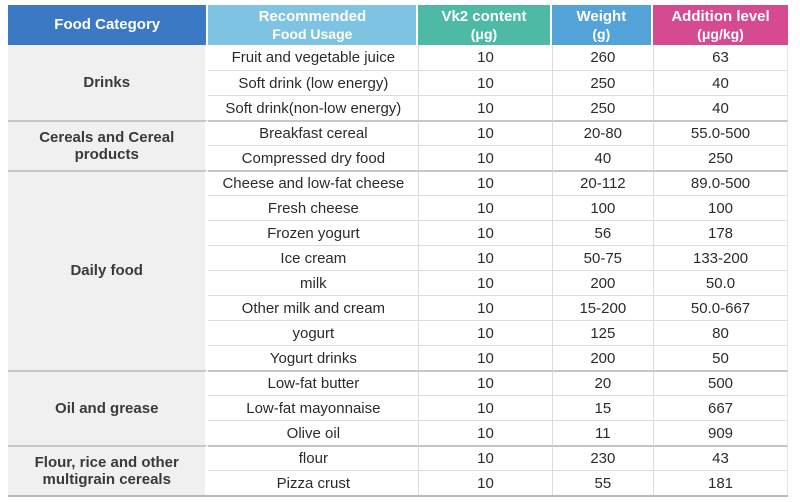 The width and height of the screenshot is (800, 502). Describe the element at coordinates (313, 432) in the screenshot. I see `usage-cell: Olive oil` at that location.